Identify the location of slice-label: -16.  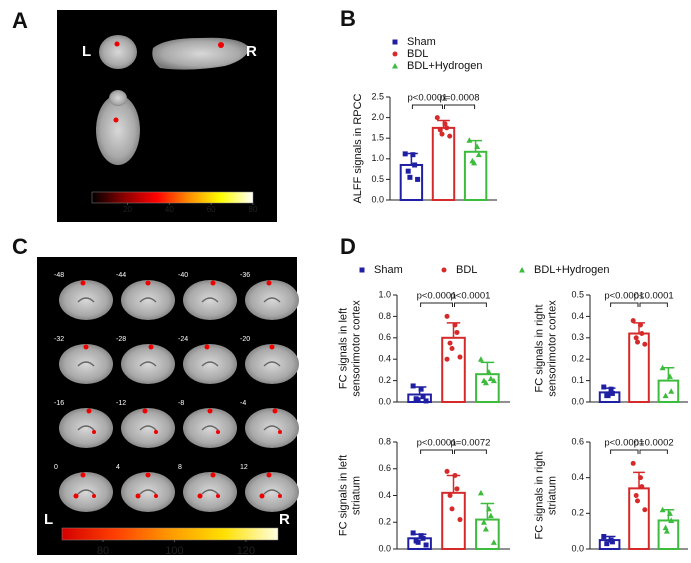
(59, 403).